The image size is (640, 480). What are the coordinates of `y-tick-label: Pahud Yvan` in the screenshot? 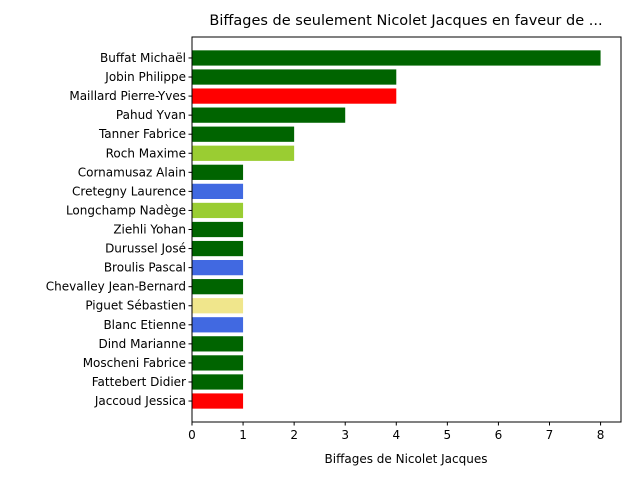 It's located at (151, 115).